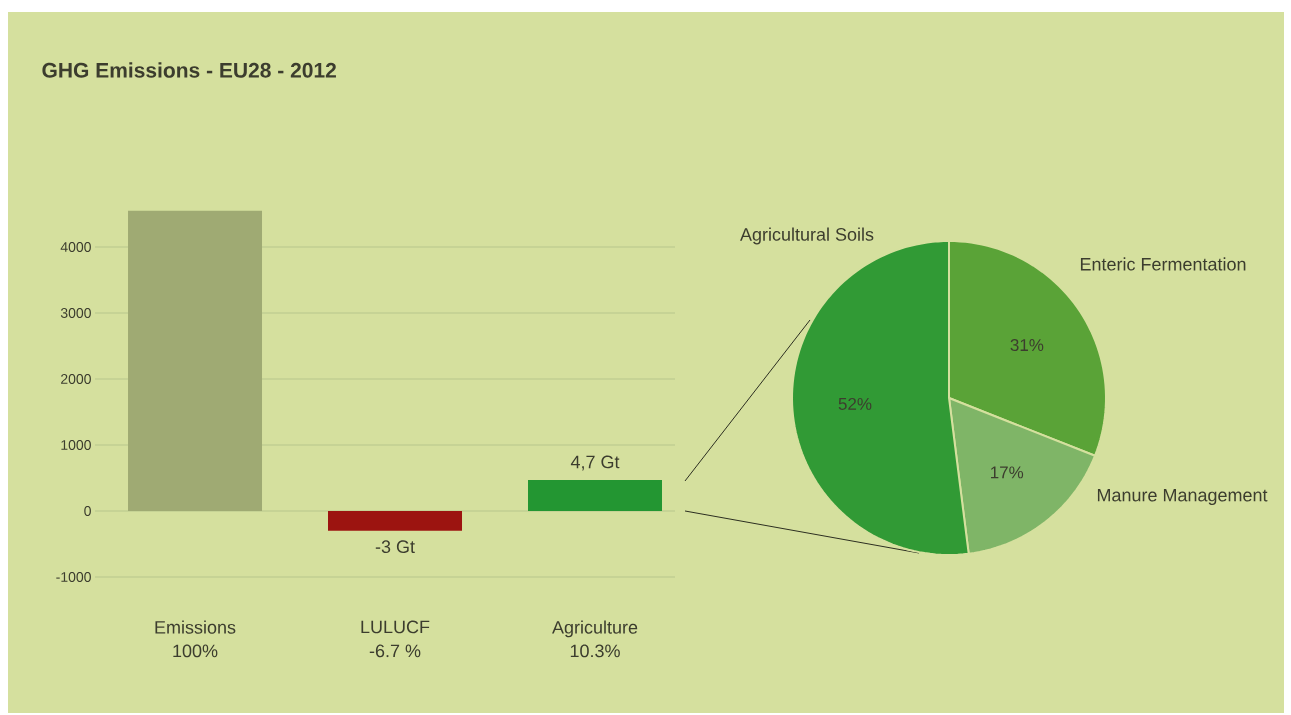 This screenshot has width=1291, height=715. Describe the element at coordinates (87, 511) in the screenshot. I see `y-tick-label: 0` at that location.